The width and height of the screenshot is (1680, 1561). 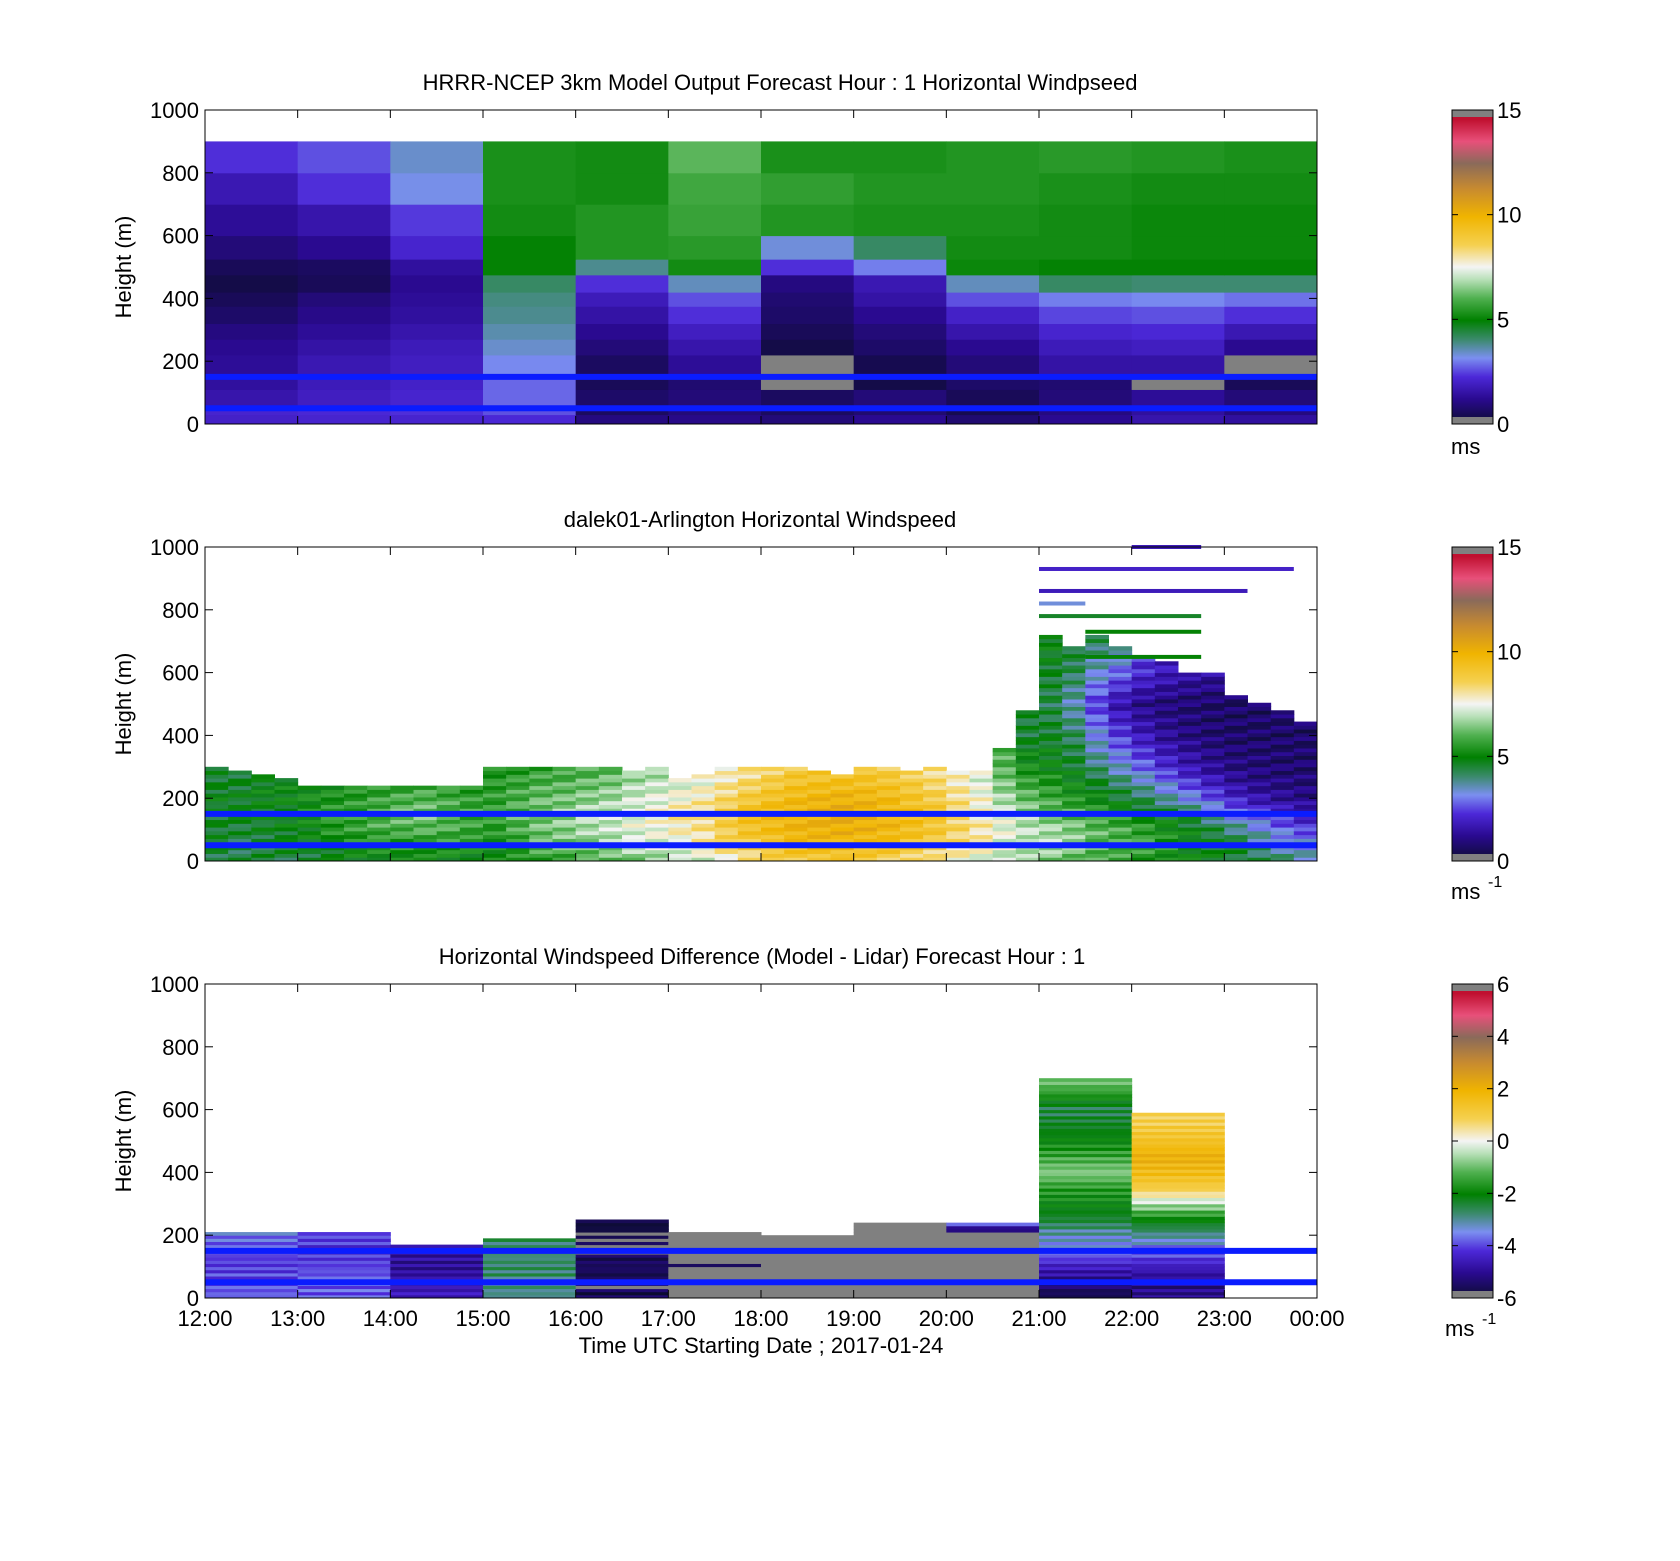 What do you see at coordinates (1507, 1246) in the screenshot?
I see `colorbar-tick-label: -4` at bounding box center [1507, 1246].